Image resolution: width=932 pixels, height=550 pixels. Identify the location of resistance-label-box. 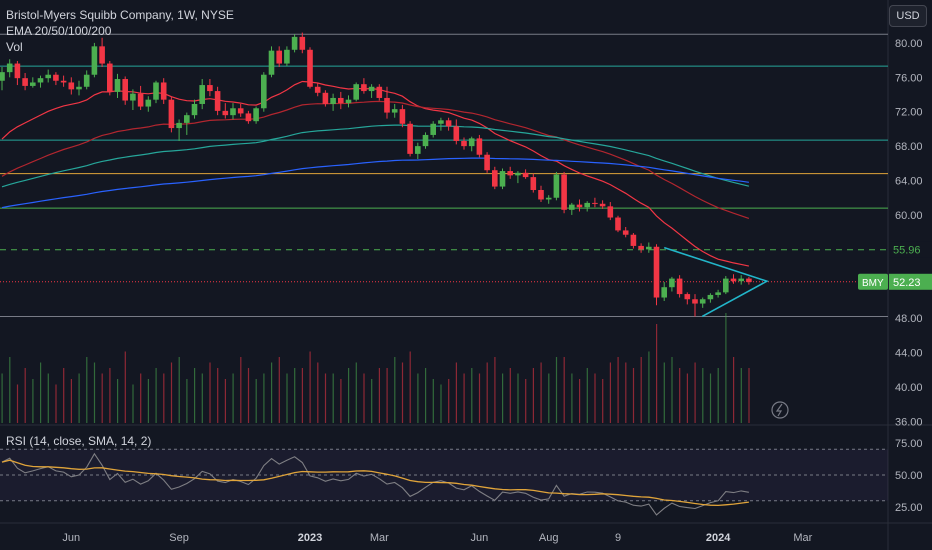
(910, 249).